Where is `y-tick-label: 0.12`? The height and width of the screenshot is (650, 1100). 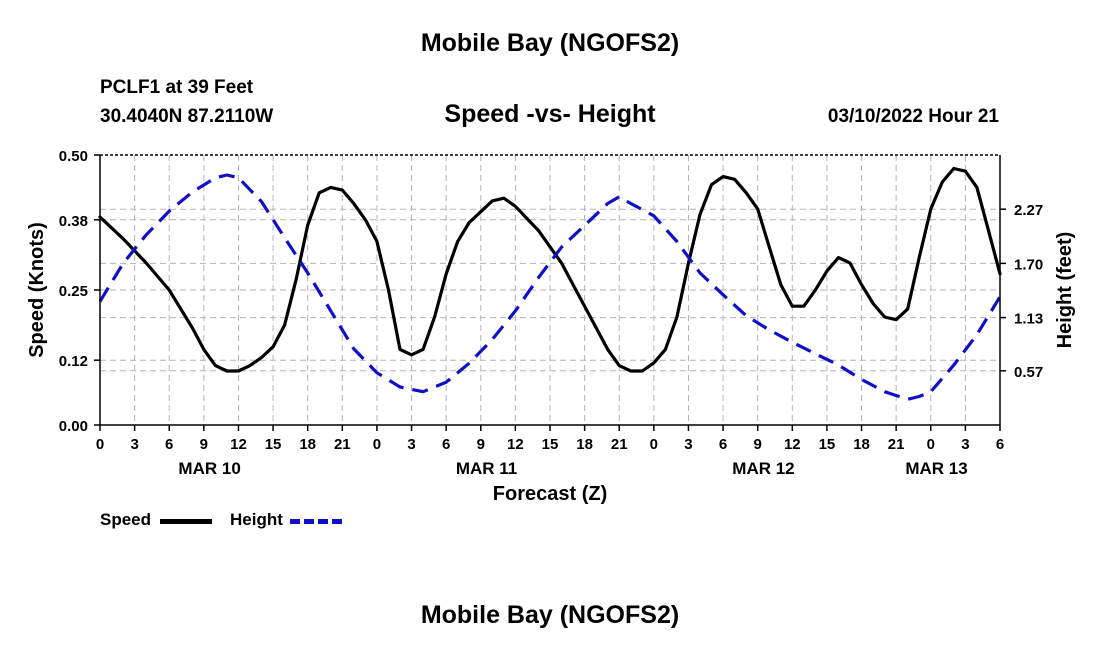 y-tick-label: 0.12 is located at coordinates (73, 361).